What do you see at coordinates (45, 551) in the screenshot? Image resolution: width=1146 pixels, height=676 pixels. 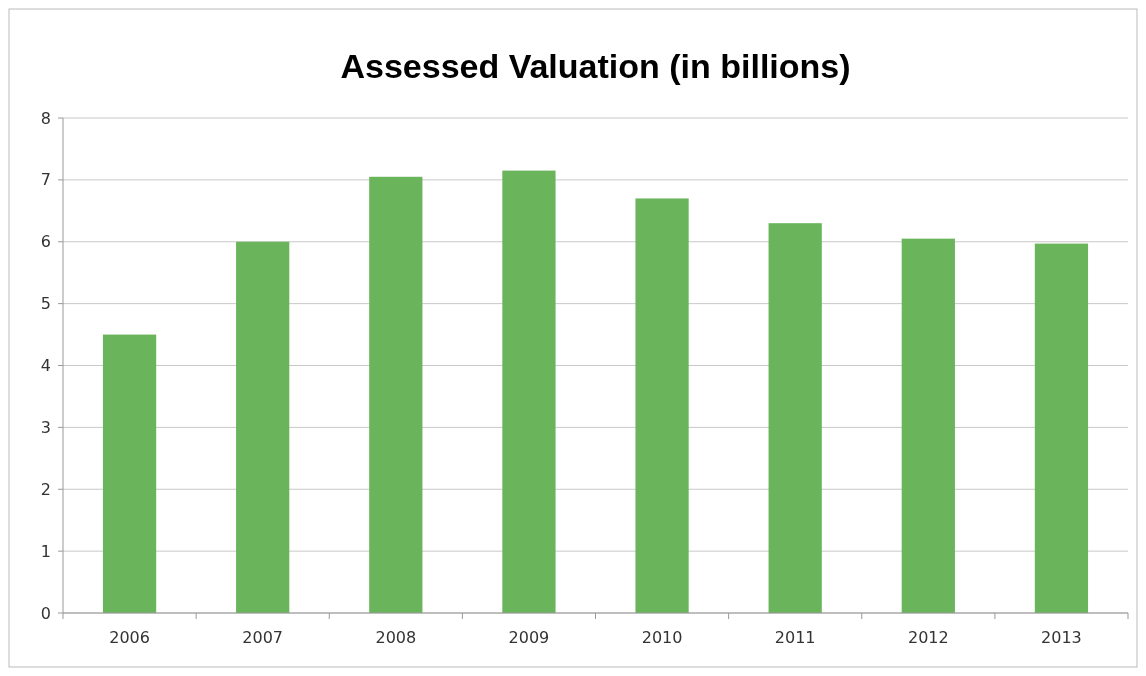 I see `y-tick-label: 1` at bounding box center [45, 551].